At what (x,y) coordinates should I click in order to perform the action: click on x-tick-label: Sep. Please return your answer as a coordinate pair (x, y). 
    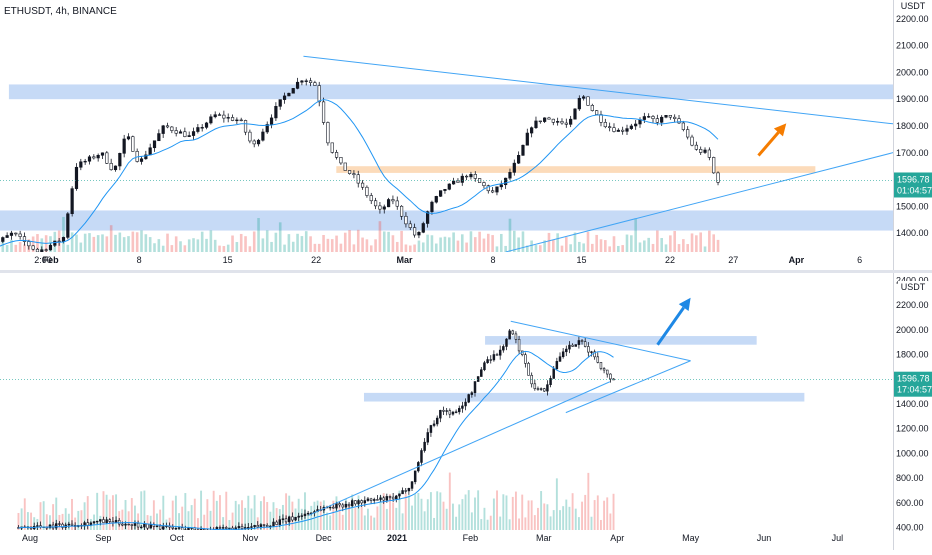
    Looking at the image, I should click on (103, 538).